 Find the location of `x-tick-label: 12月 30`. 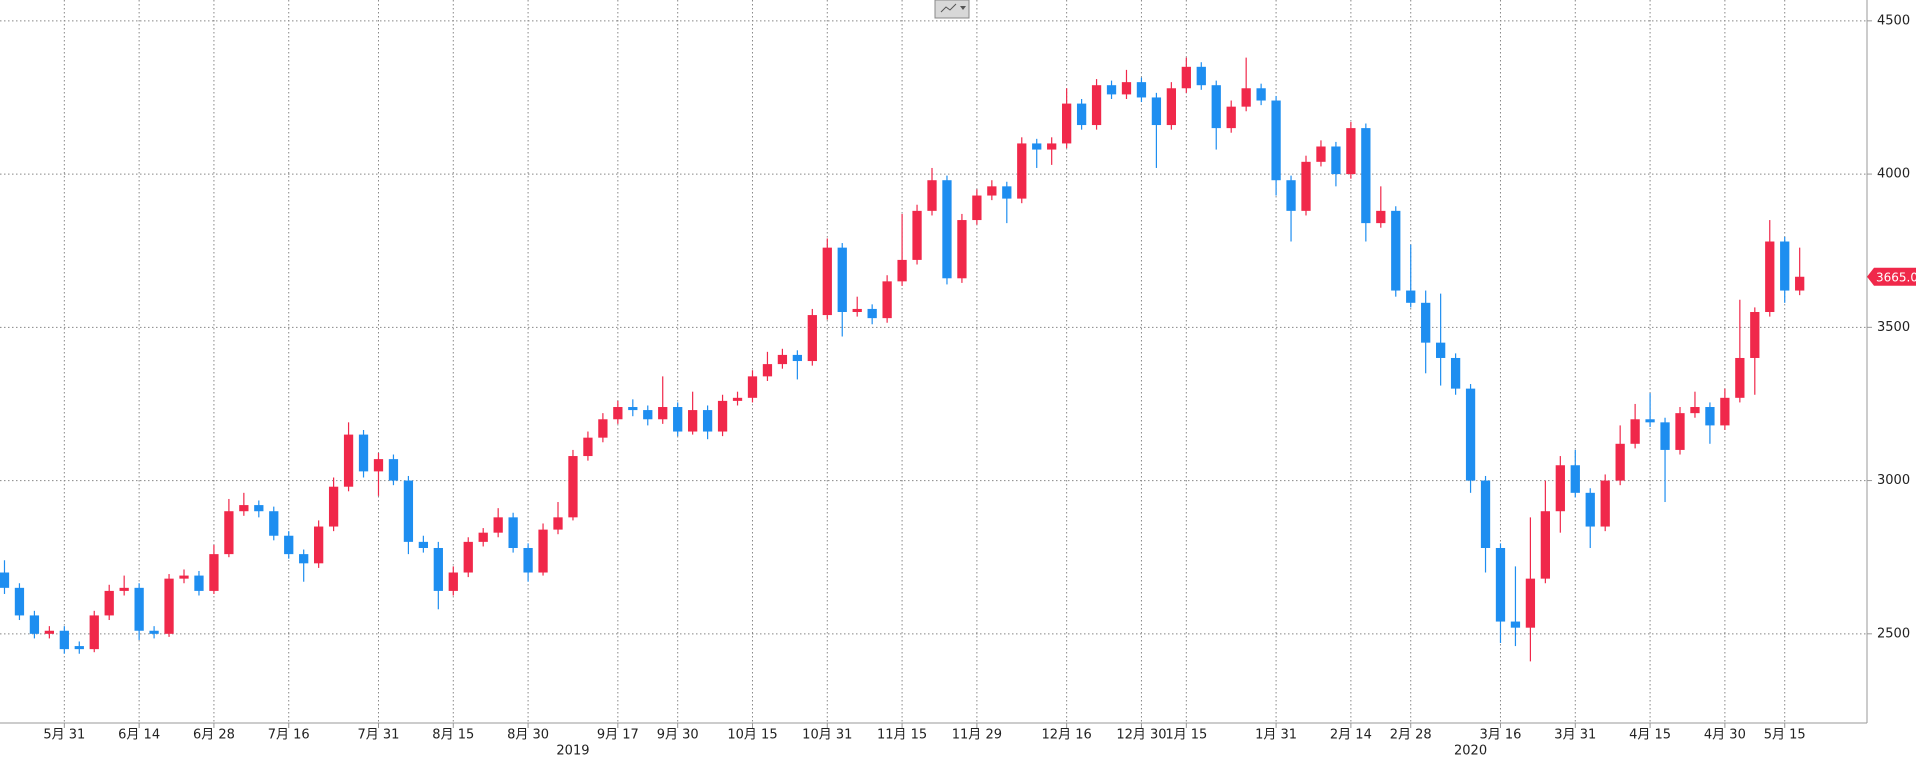

x-tick-label: 12月 30 is located at coordinates (1141, 735).